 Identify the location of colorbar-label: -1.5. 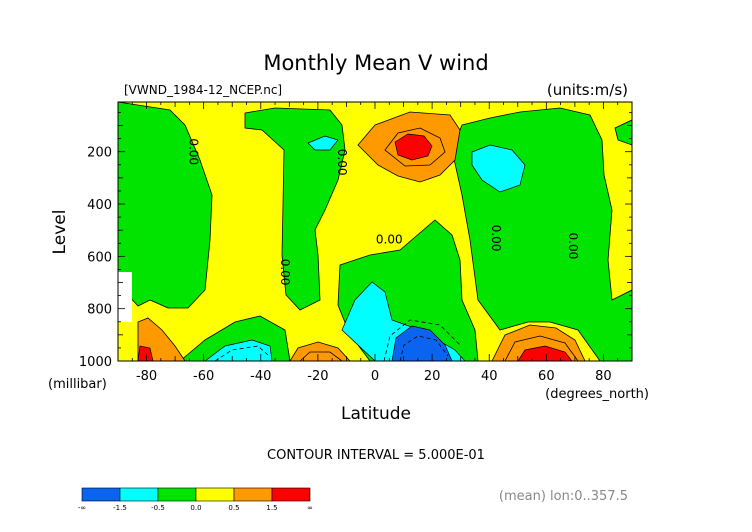
(120, 508).